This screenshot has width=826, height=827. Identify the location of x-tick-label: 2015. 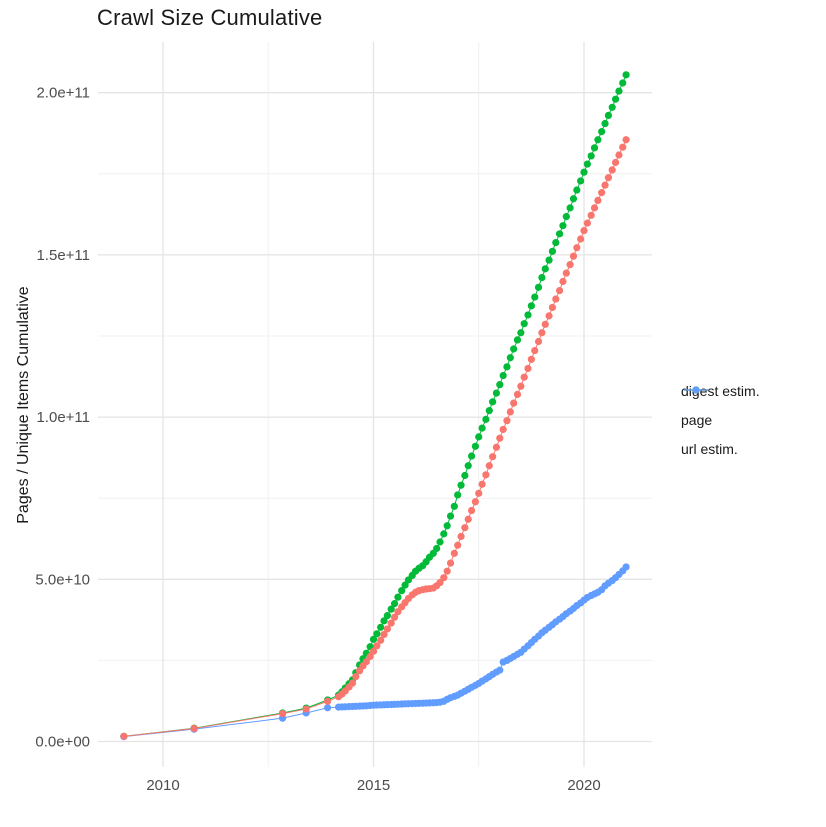
(373, 785).